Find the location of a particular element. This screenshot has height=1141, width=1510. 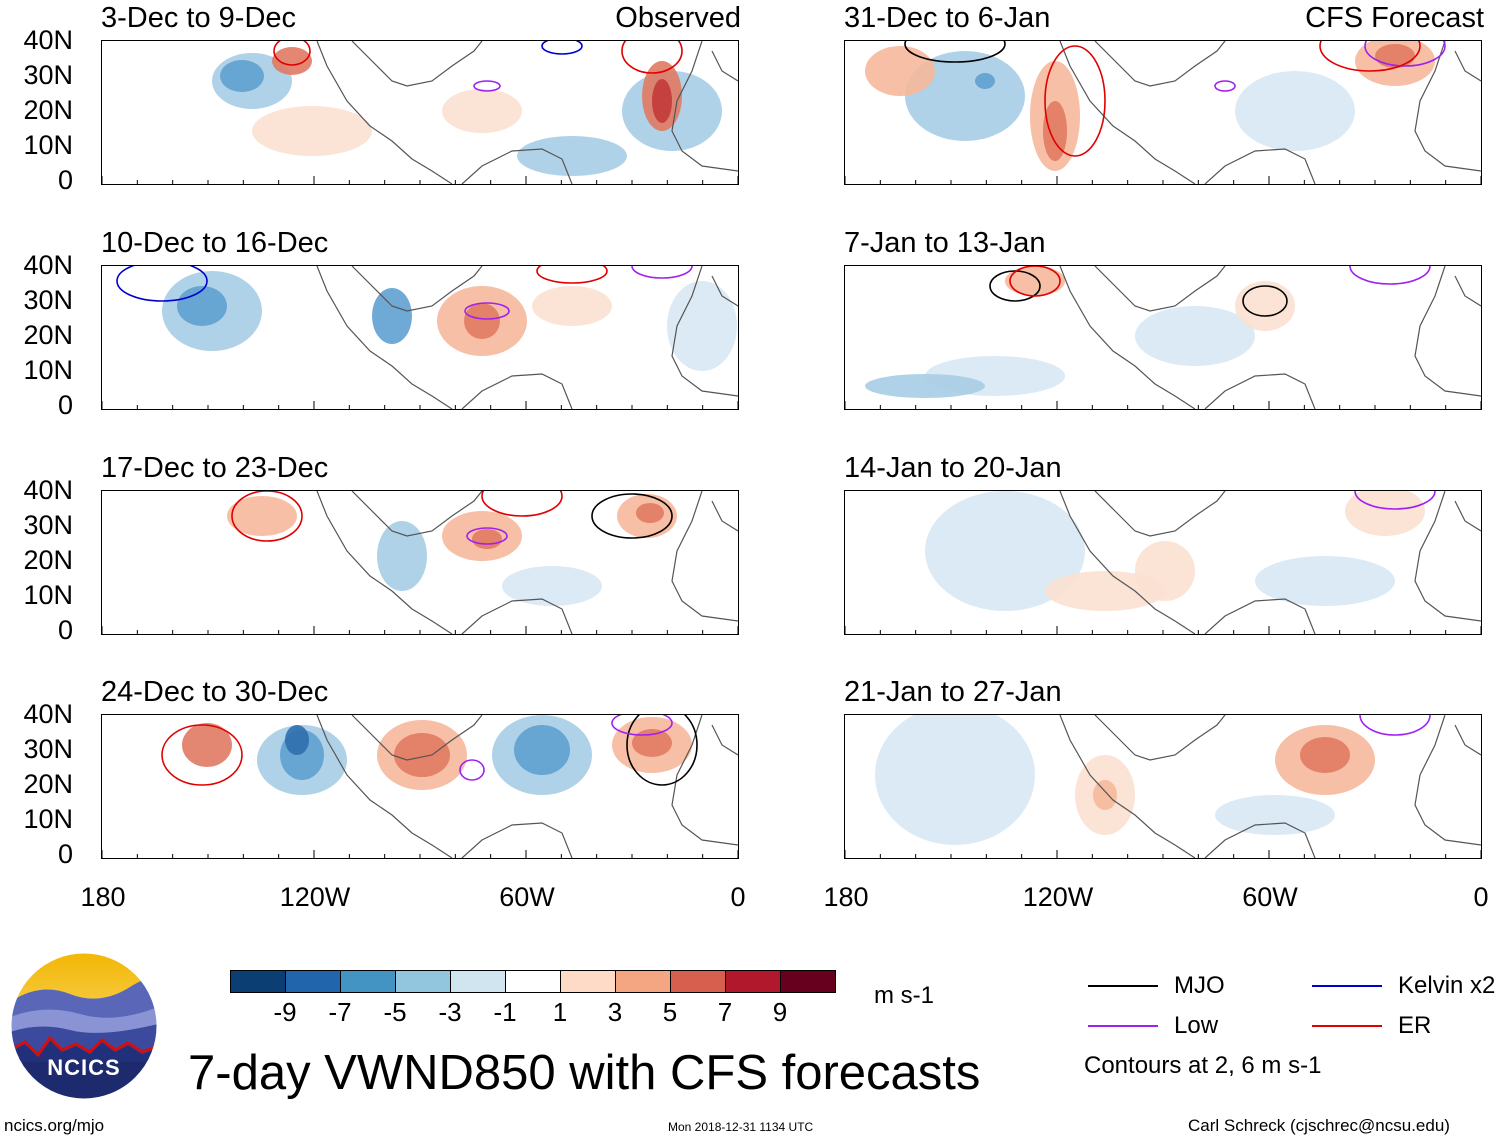

colorbar-label: -1 is located at coordinates (505, 1012).